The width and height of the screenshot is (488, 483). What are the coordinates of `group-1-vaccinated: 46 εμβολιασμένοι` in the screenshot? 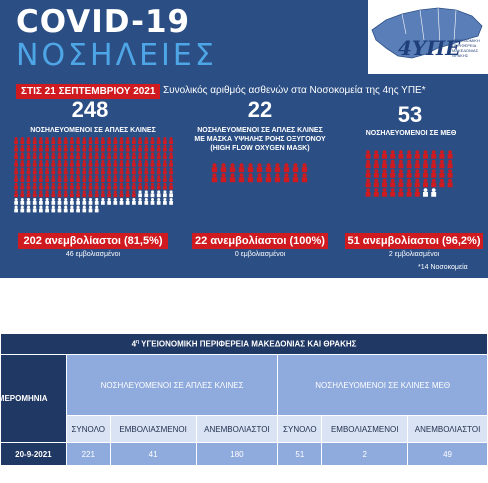 It's located at (93, 254).